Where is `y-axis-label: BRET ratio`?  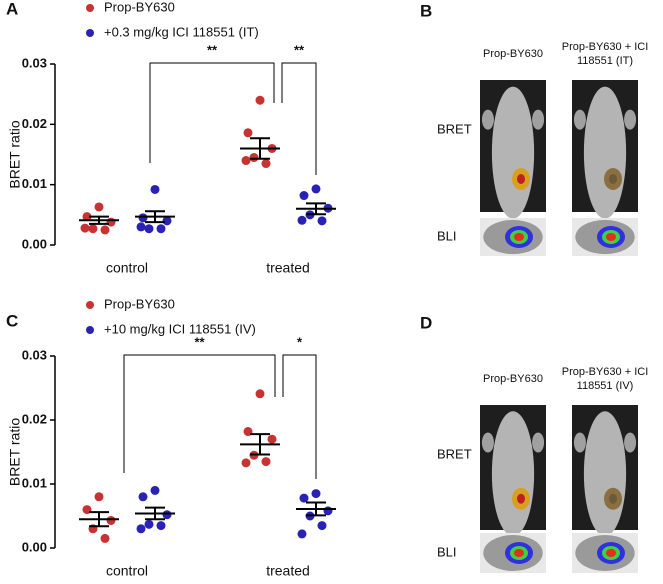
y-axis-label: BRET ratio is located at coordinates (15, 452).